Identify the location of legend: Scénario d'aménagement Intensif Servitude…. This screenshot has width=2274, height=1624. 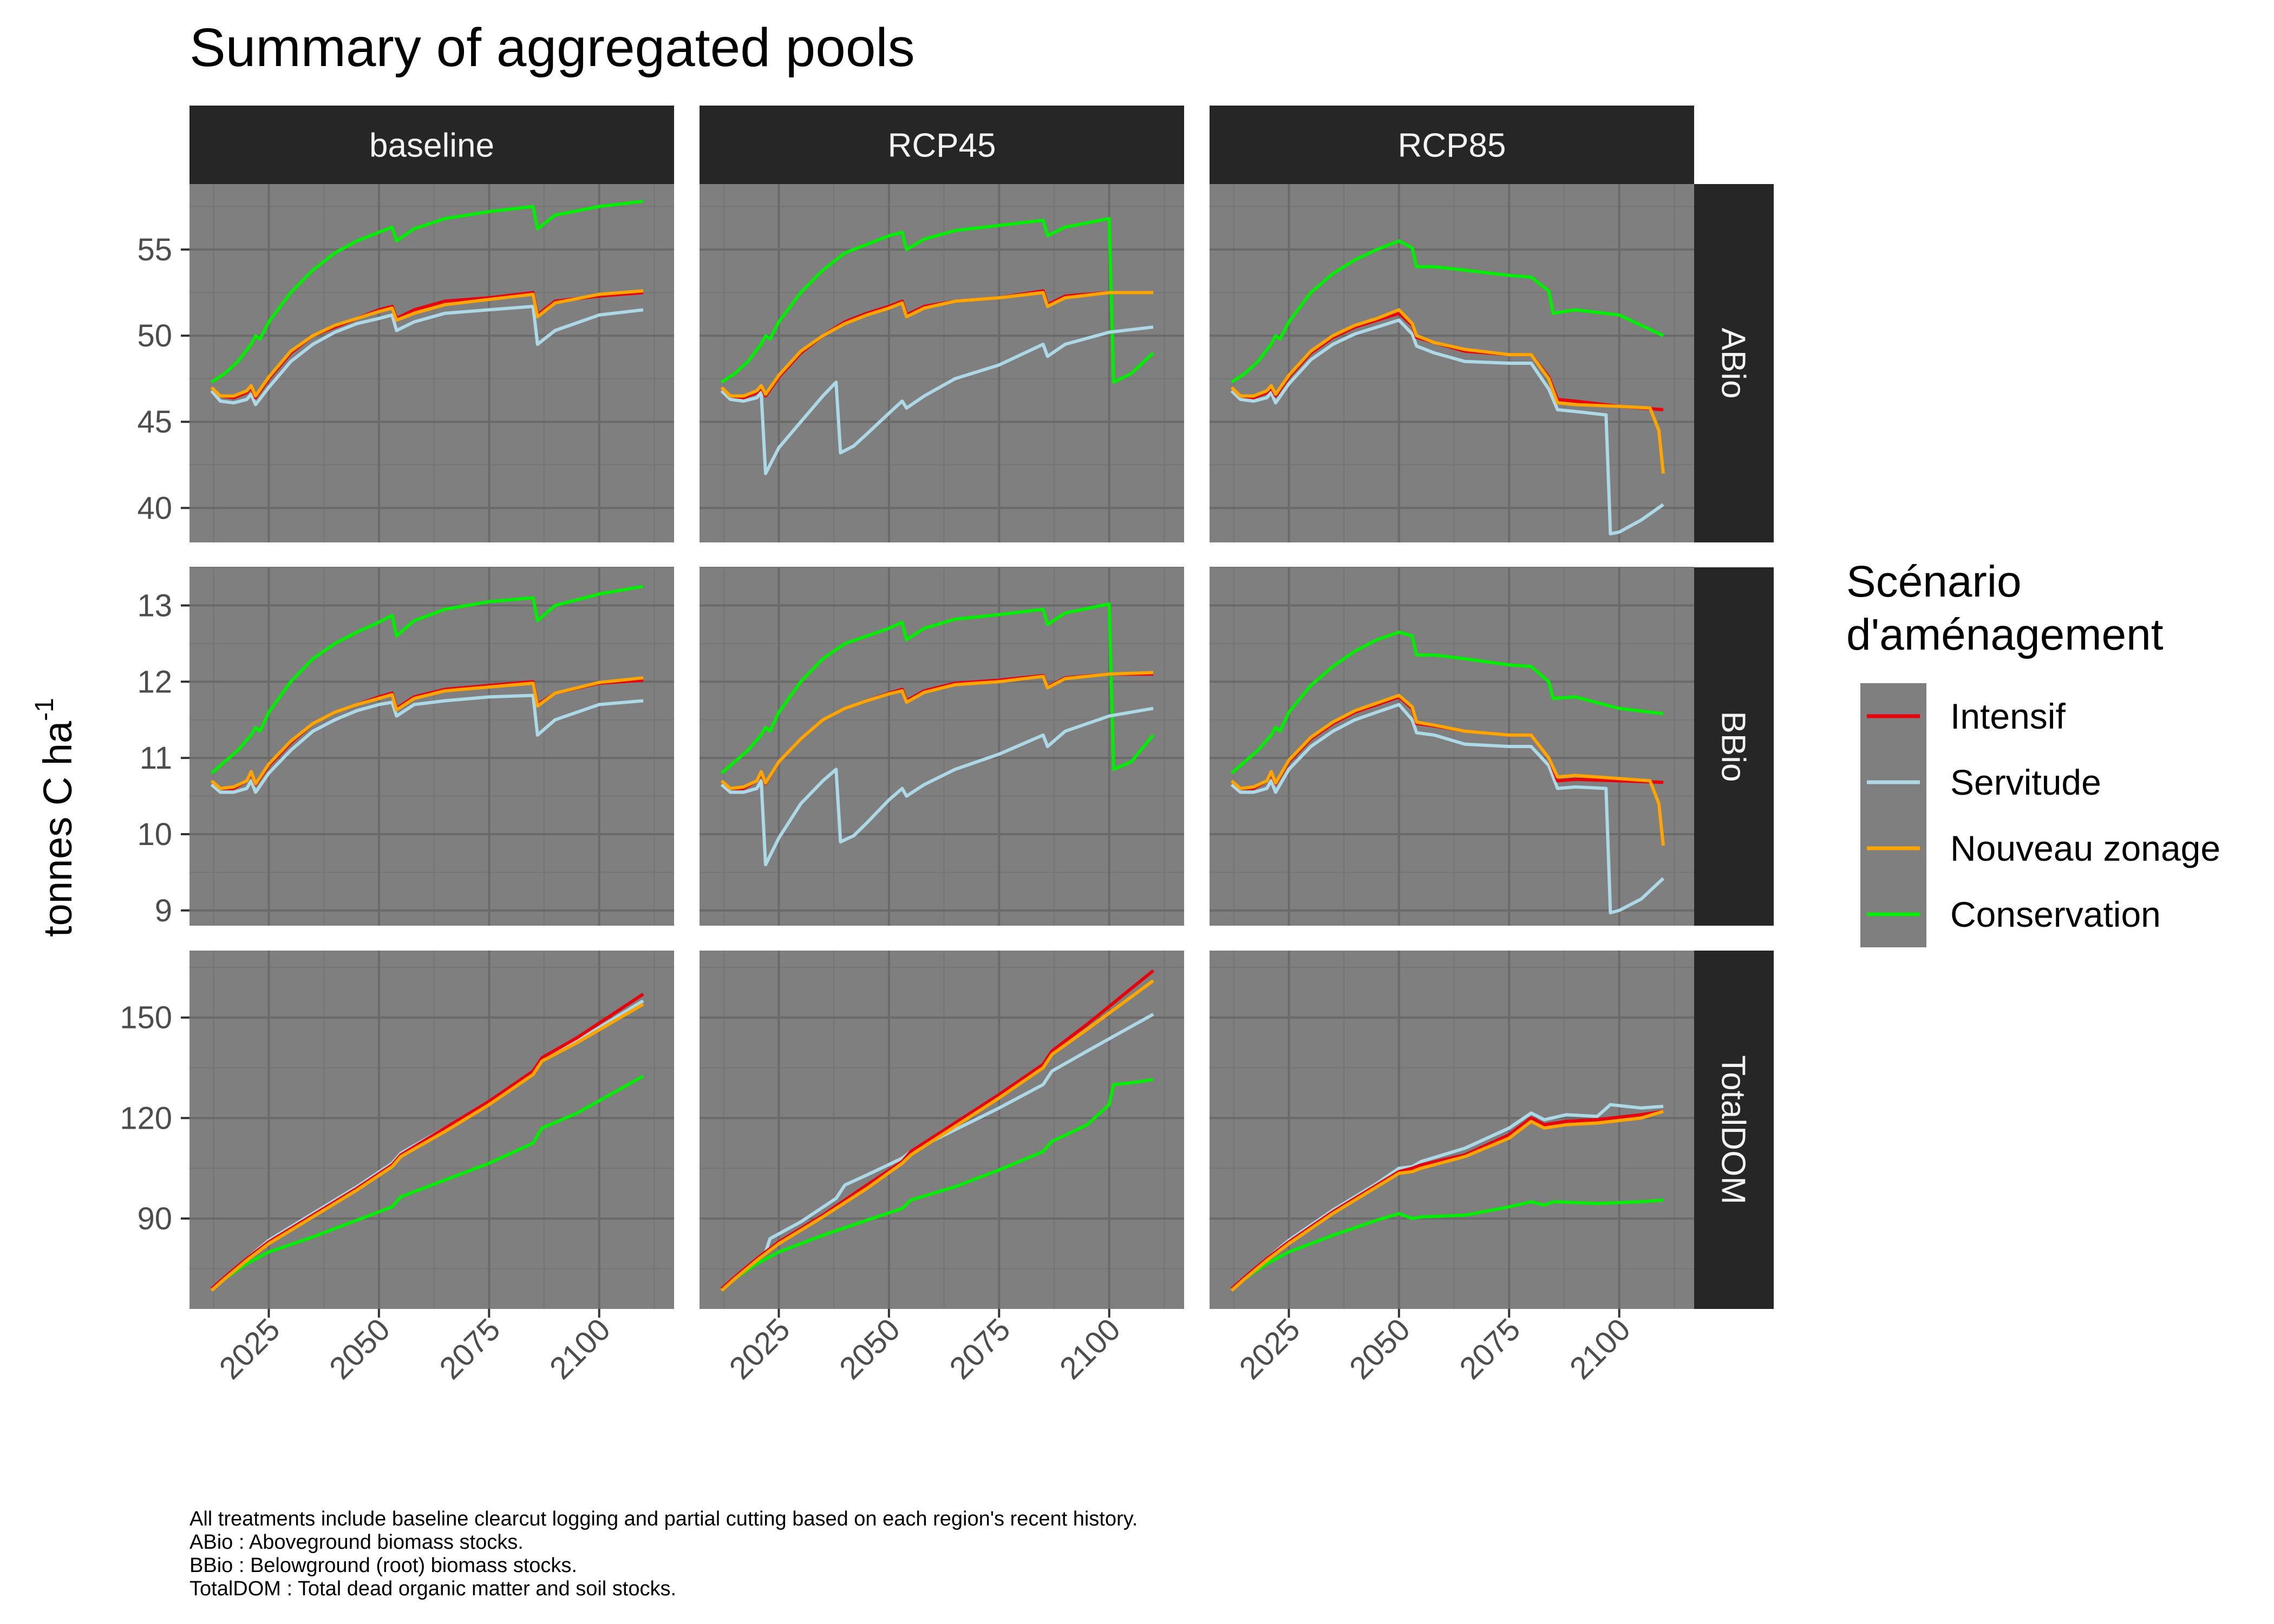
(2033, 752).